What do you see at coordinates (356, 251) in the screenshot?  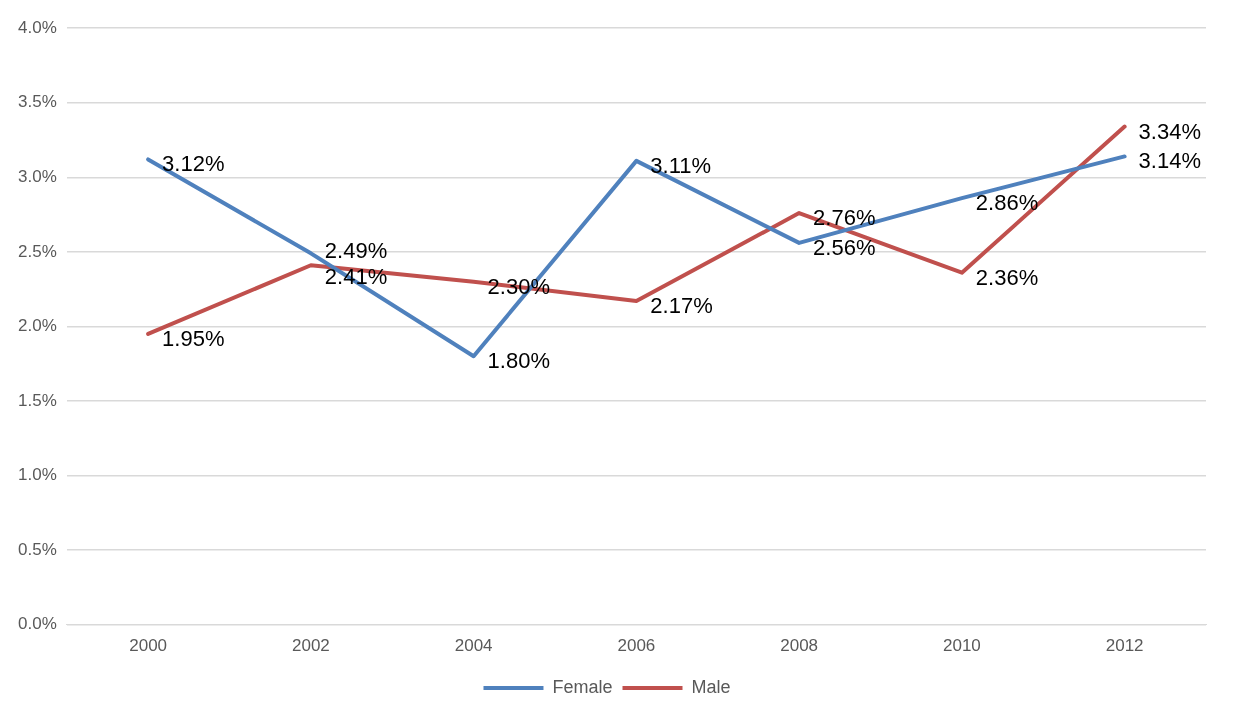 I see `data-label: 2.49%` at bounding box center [356, 251].